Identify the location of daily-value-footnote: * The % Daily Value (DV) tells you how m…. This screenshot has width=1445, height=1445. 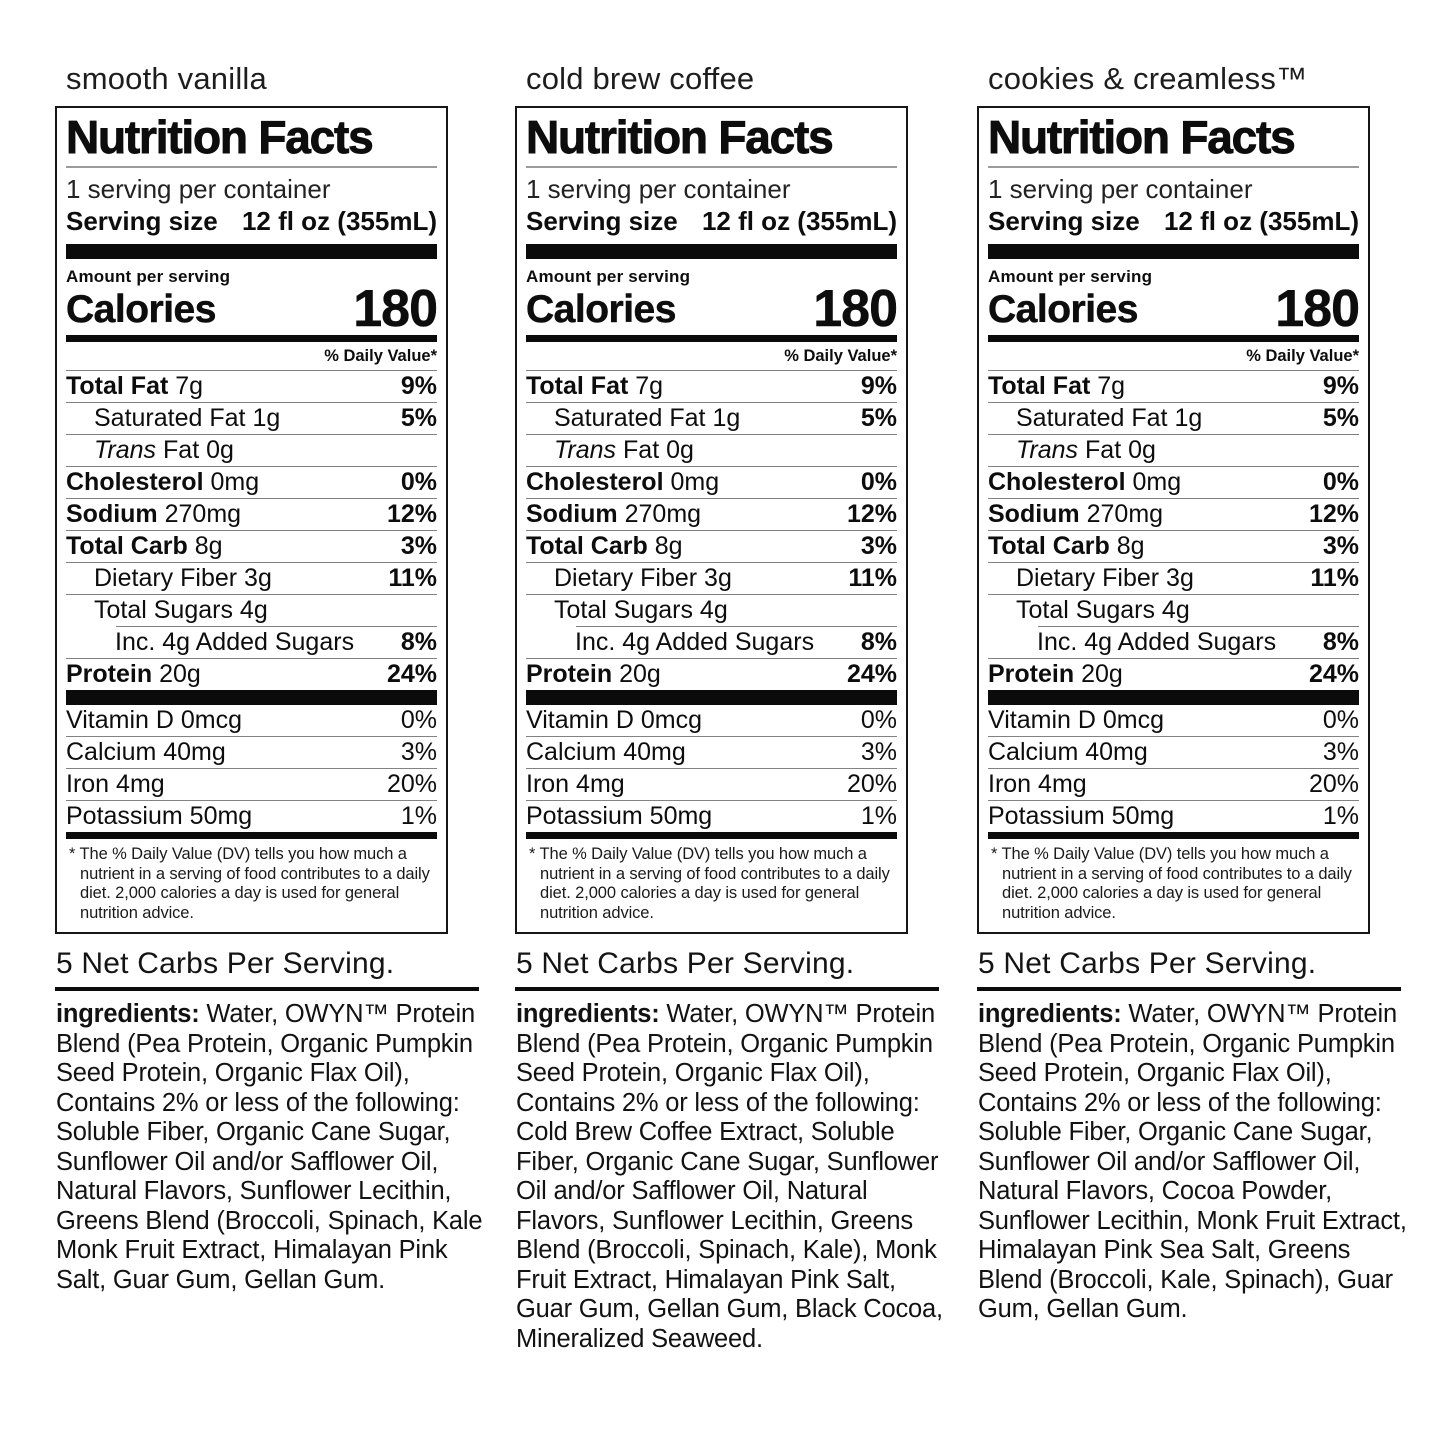
(709, 883).